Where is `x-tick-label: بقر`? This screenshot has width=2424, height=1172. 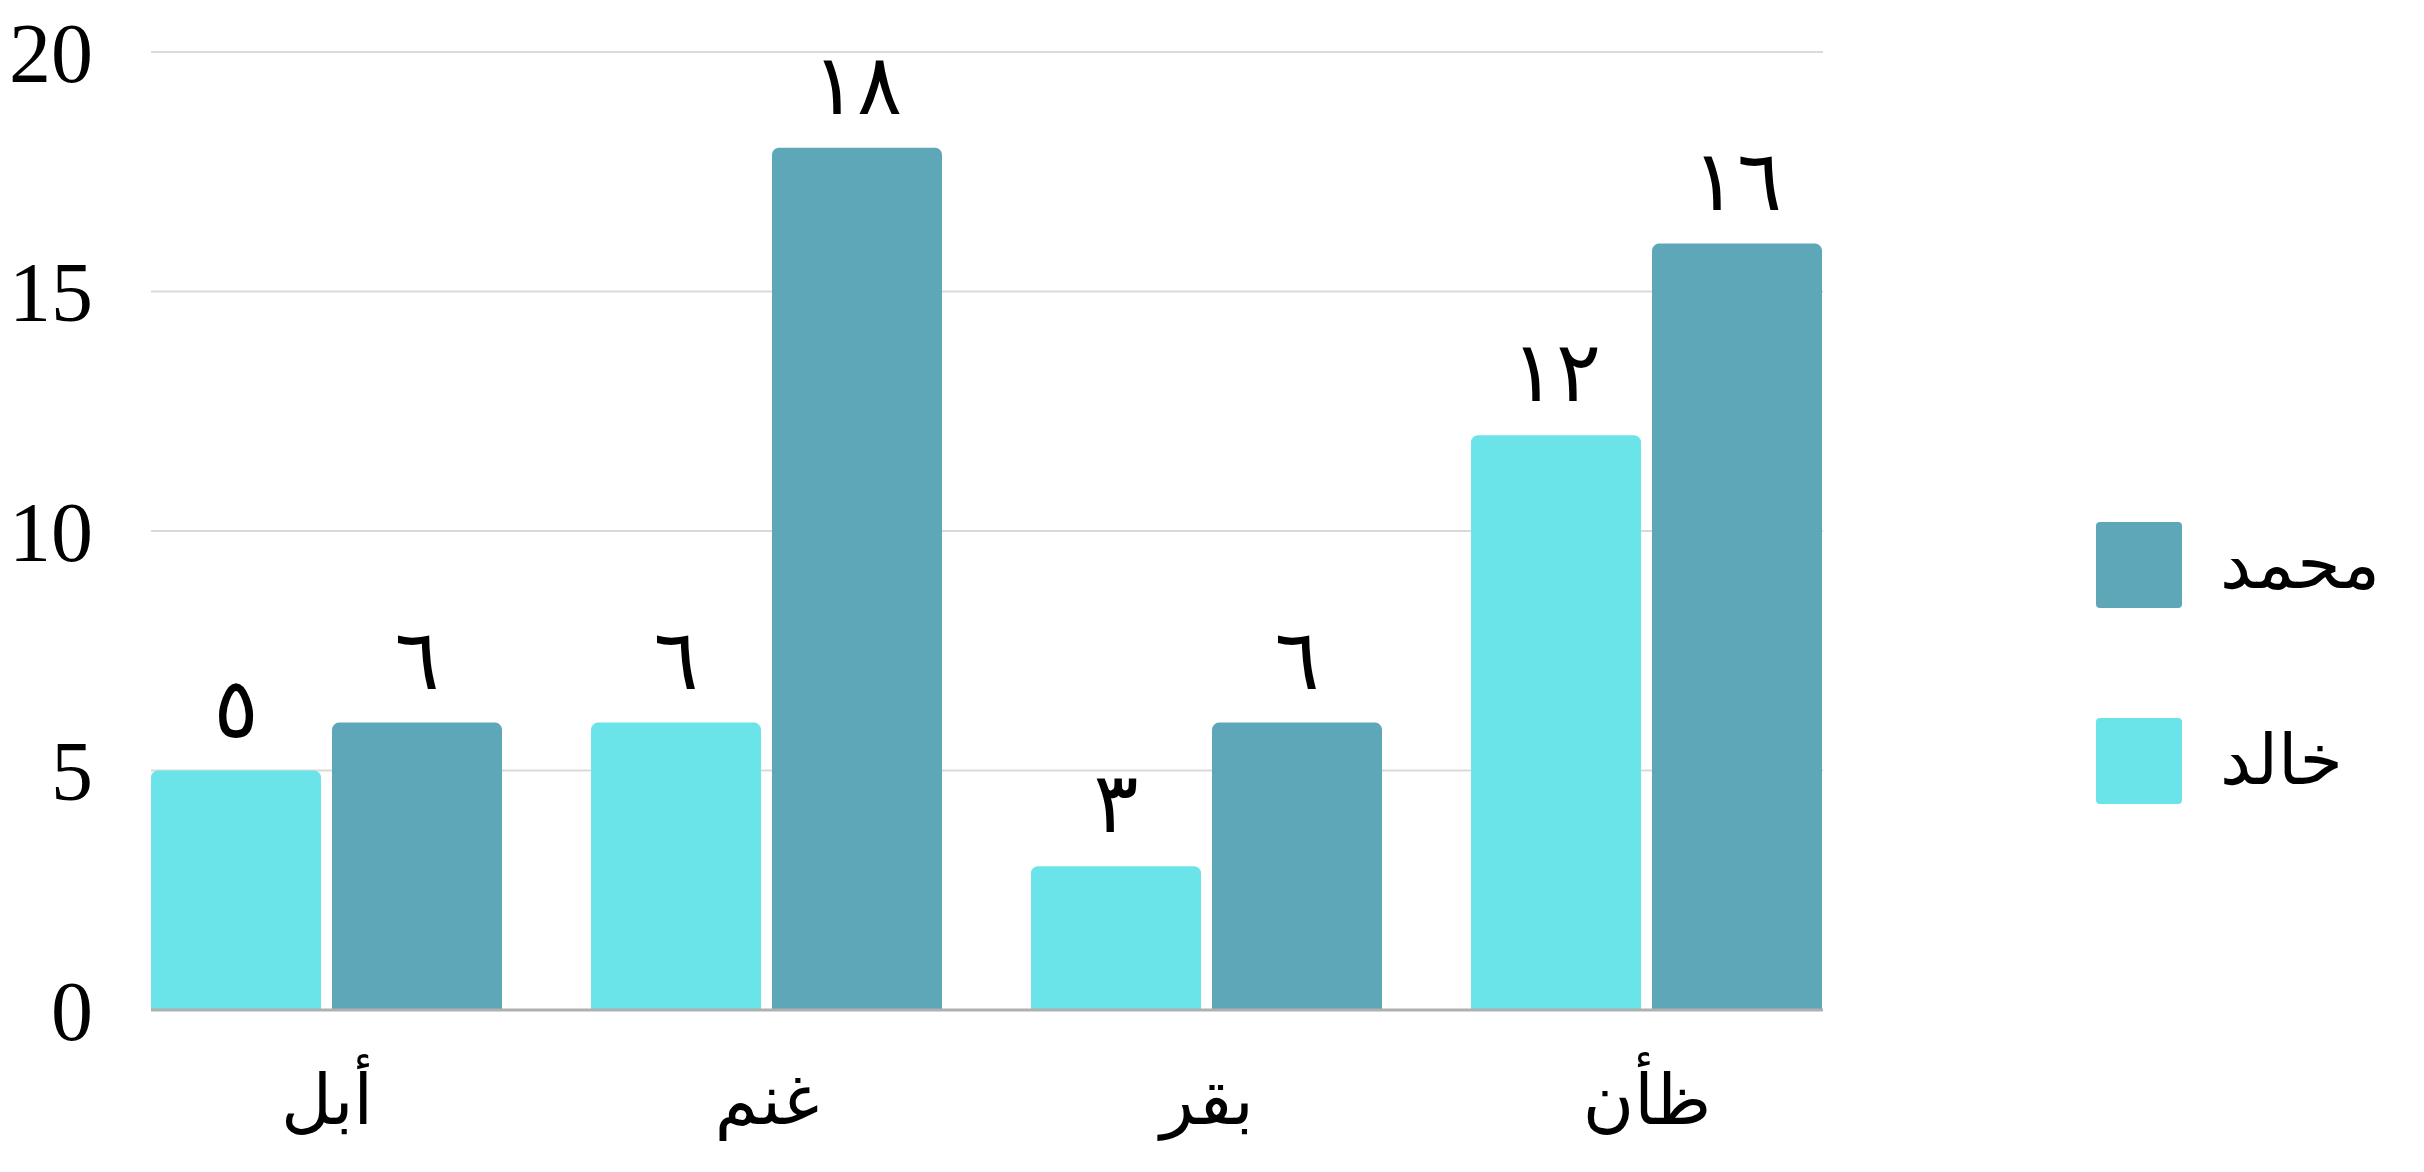
x-tick-label: بقر is located at coordinates (1205, 1101).